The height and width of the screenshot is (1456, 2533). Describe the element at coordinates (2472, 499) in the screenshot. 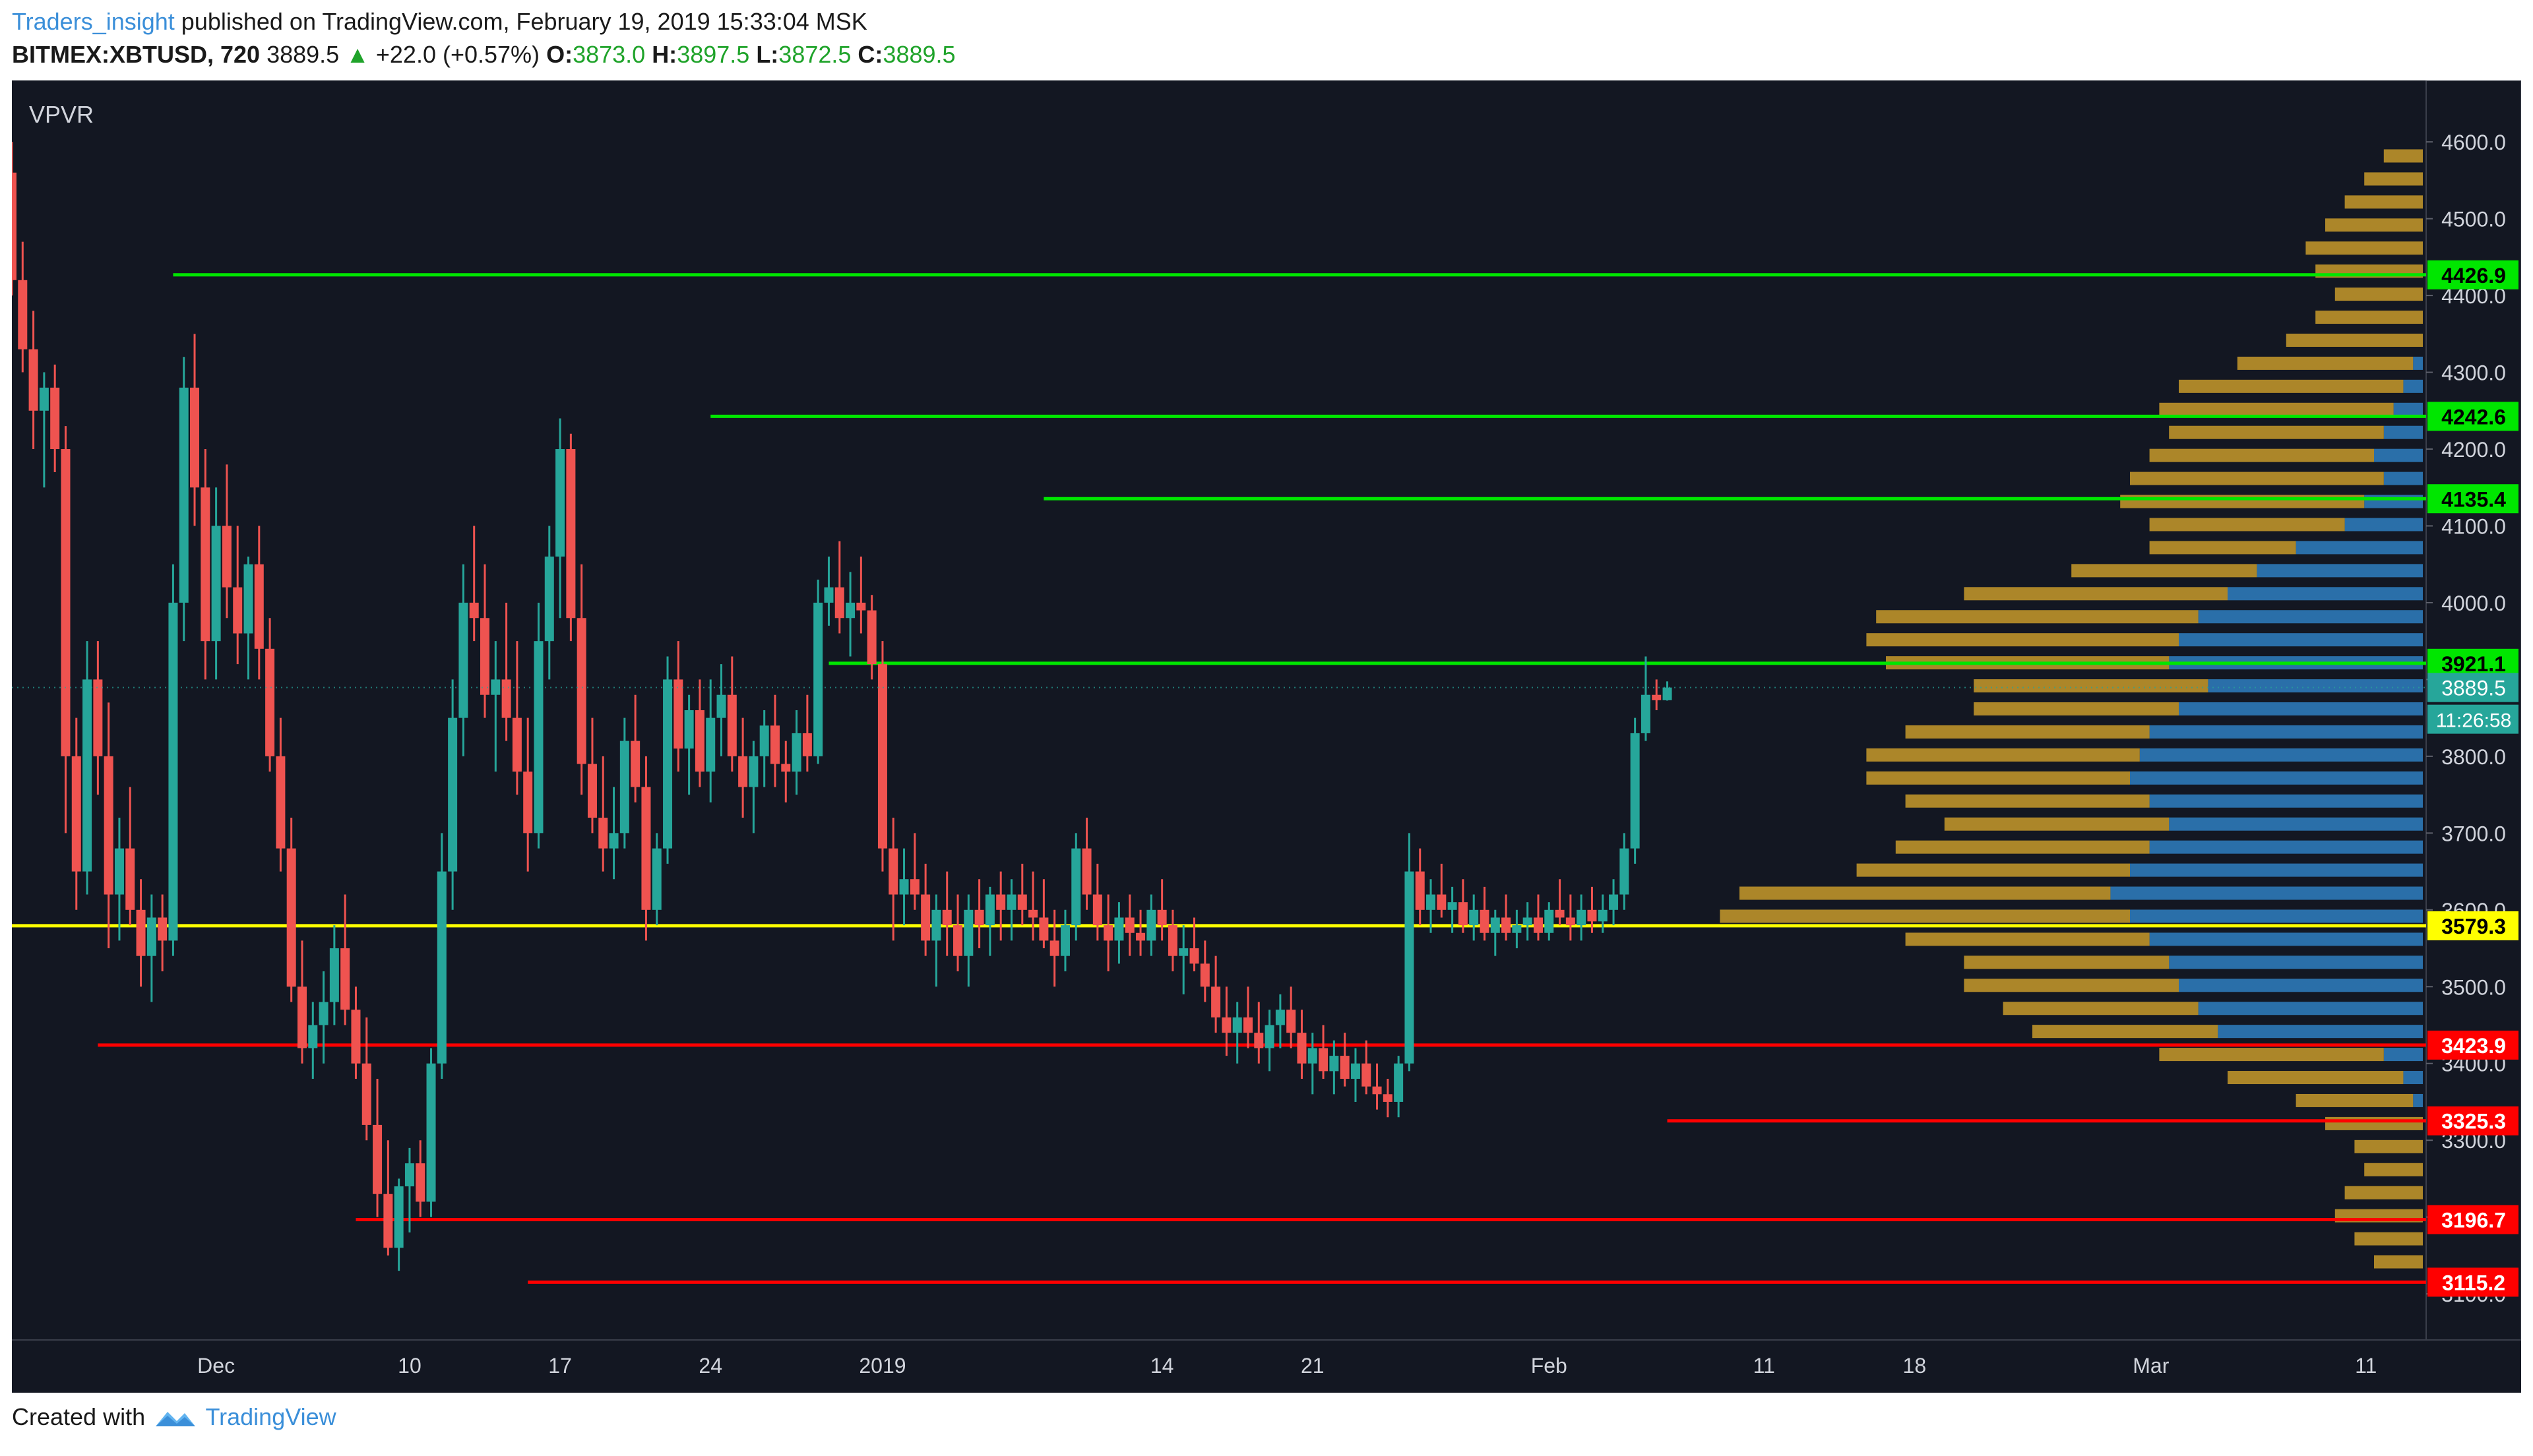

I see `level-badge-resistance-bg` at that location.